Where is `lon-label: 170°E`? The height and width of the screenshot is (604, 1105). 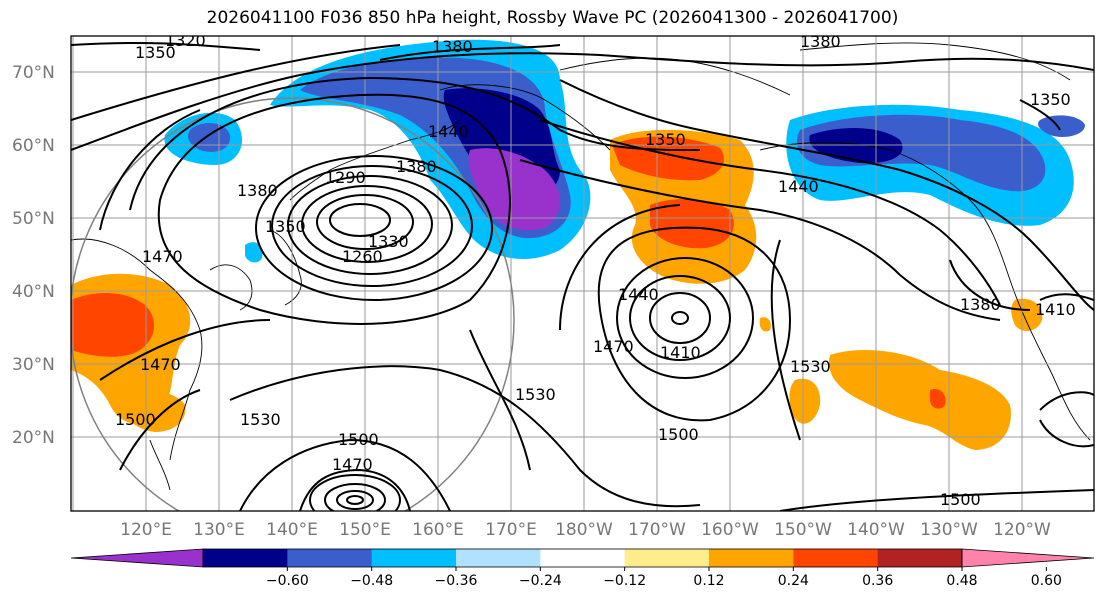 lon-label: 170°E is located at coordinates (511, 530).